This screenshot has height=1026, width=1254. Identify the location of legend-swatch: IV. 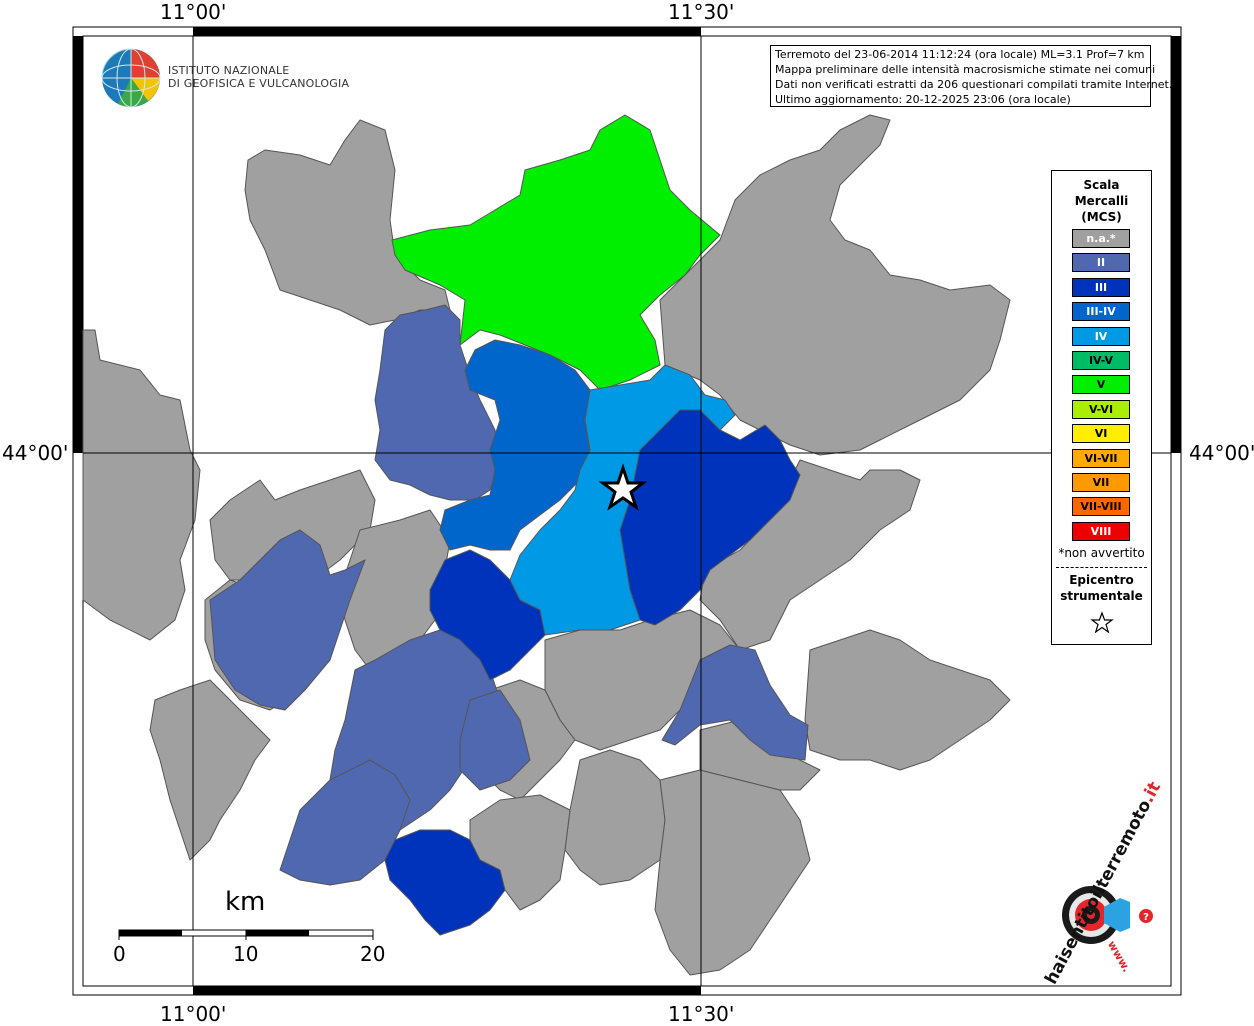
(1101, 336).